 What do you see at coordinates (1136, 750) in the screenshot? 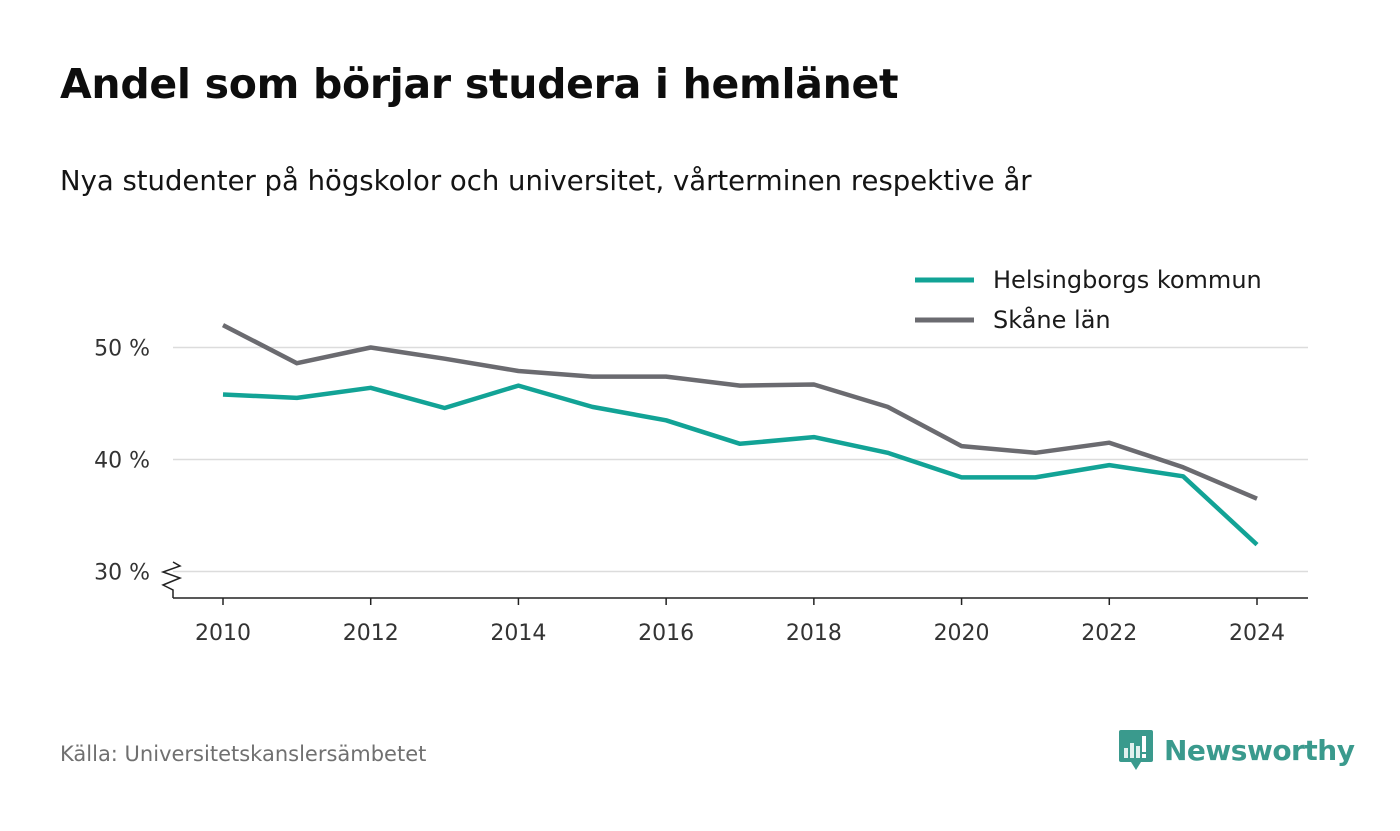
I see `newsworthy-logo-icon` at bounding box center [1136, 750].